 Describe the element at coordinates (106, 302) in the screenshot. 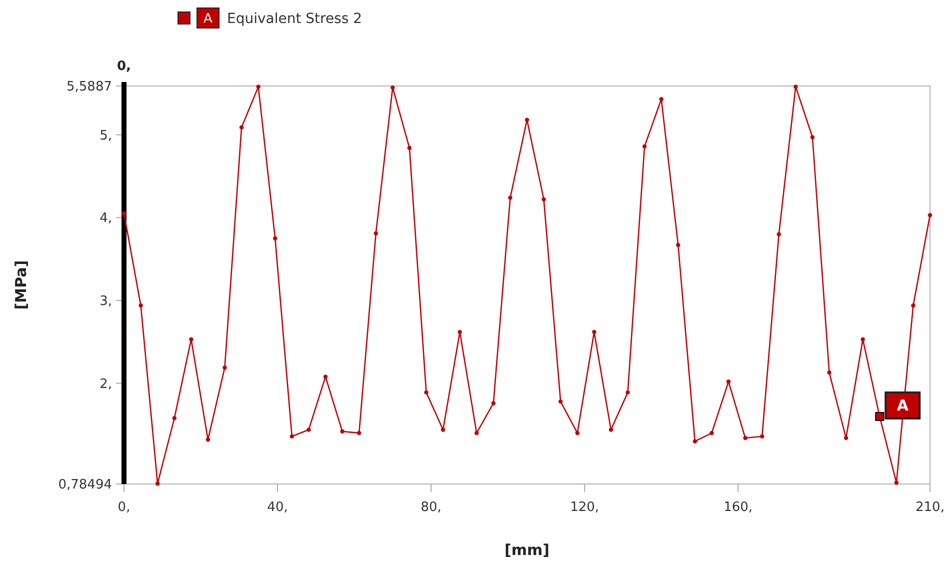

I see `y-tick-label: 3,` at that location.